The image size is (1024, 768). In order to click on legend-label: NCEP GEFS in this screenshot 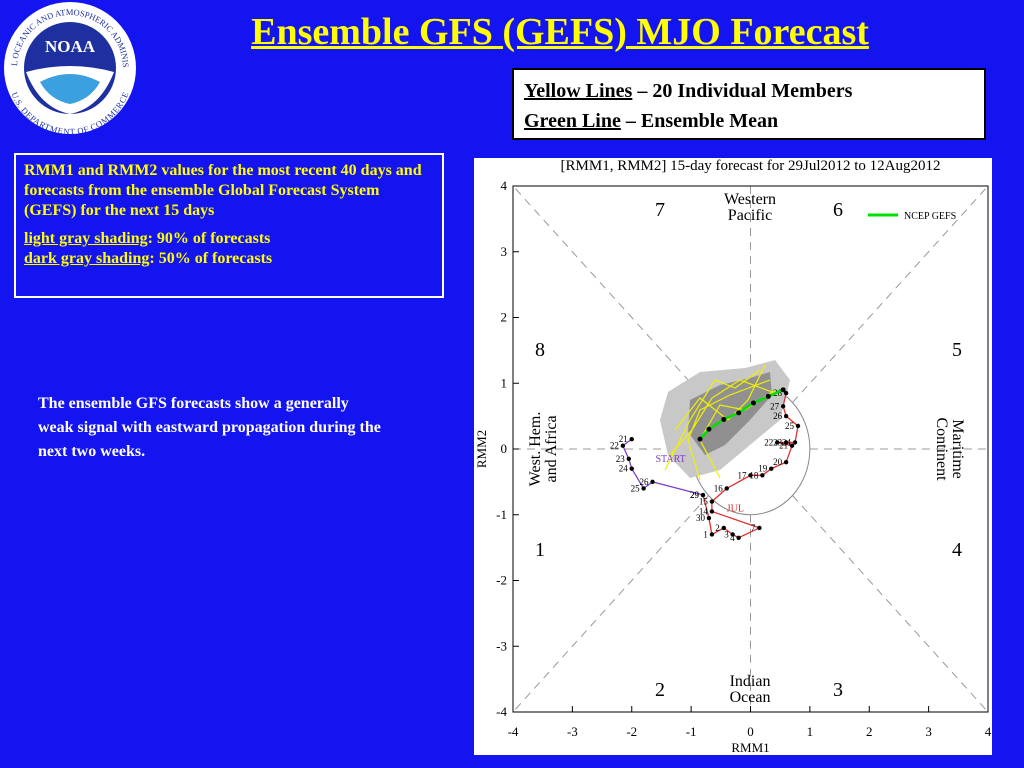, I will do `click(930, 216)`.